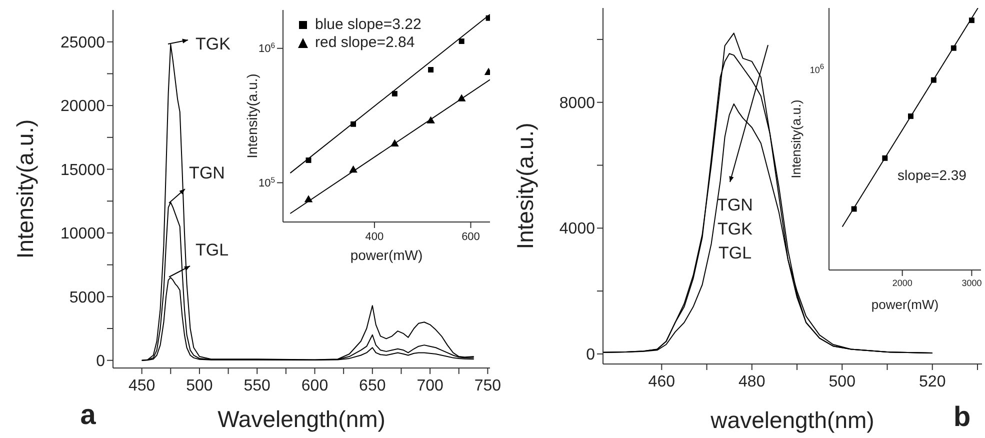 The width and height of the screenshot is (985, 438). I want to click on annotation: slope=2.39, so click(932, 175).